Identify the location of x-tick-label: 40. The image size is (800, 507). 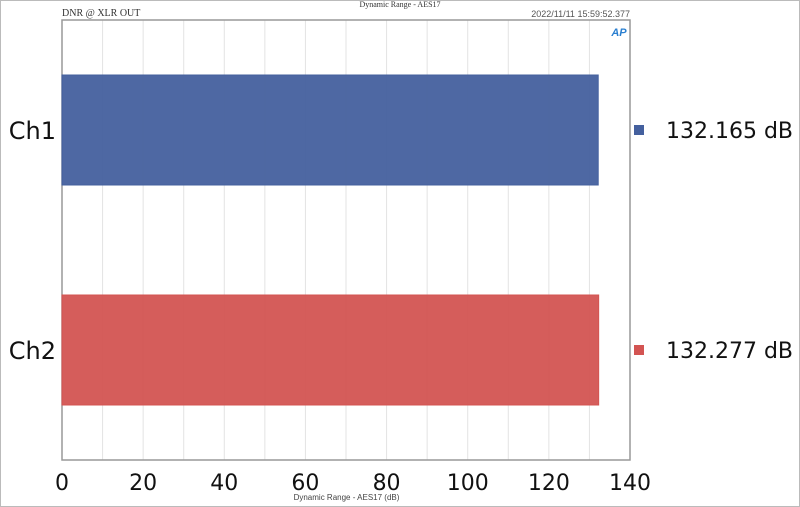
(224, 483).